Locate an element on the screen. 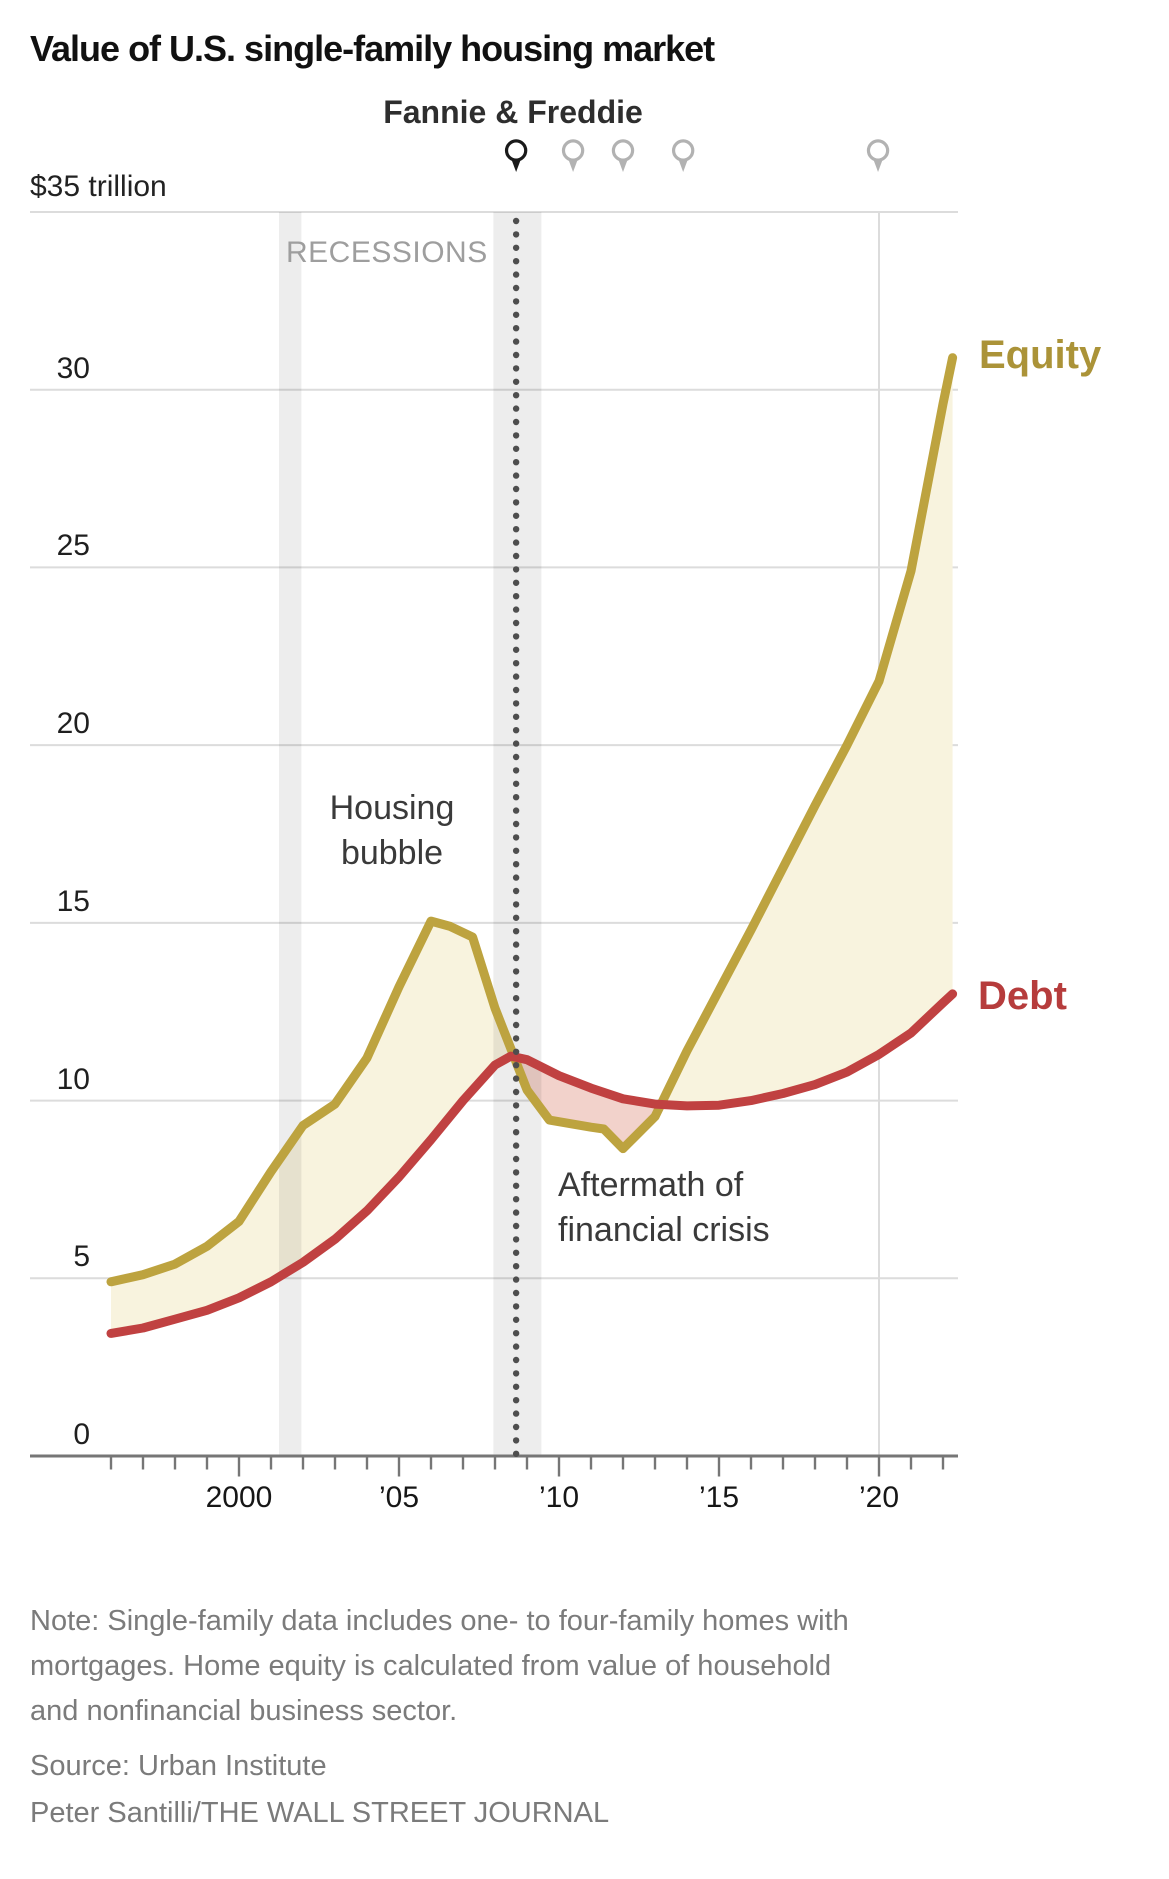 The width and height of the screenshot is (1169, 1879). y-tick-label-10: 10 is located at coordinates (73, 1079).